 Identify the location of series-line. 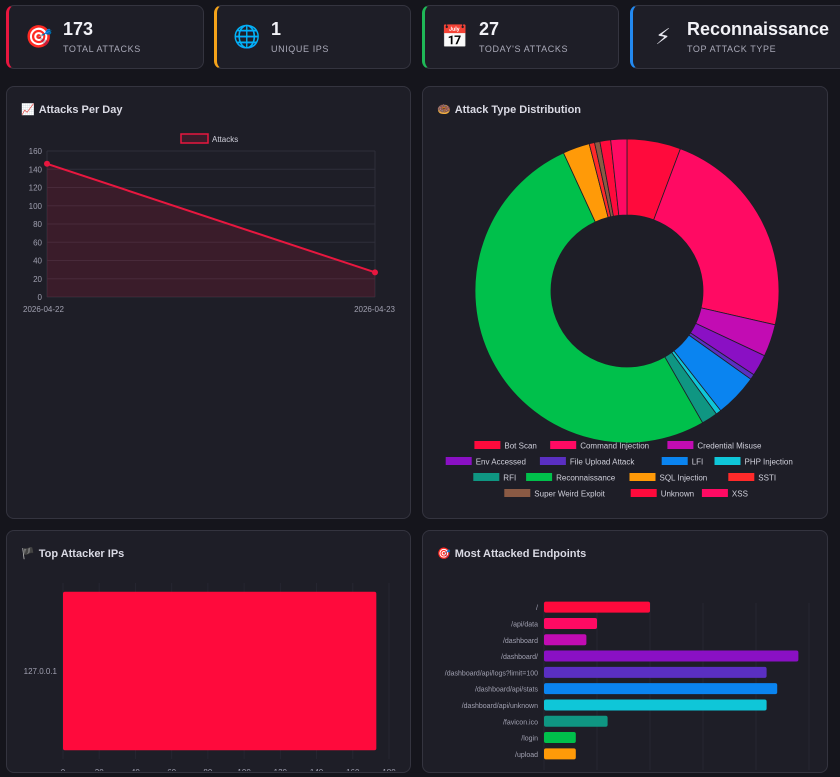
(211, 218).